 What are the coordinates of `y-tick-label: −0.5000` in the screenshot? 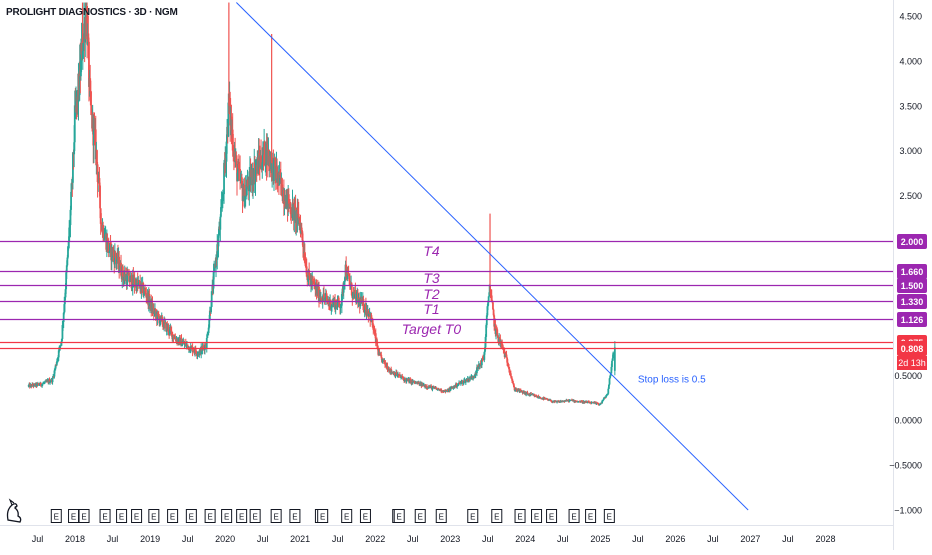 It's located at (905, 466).